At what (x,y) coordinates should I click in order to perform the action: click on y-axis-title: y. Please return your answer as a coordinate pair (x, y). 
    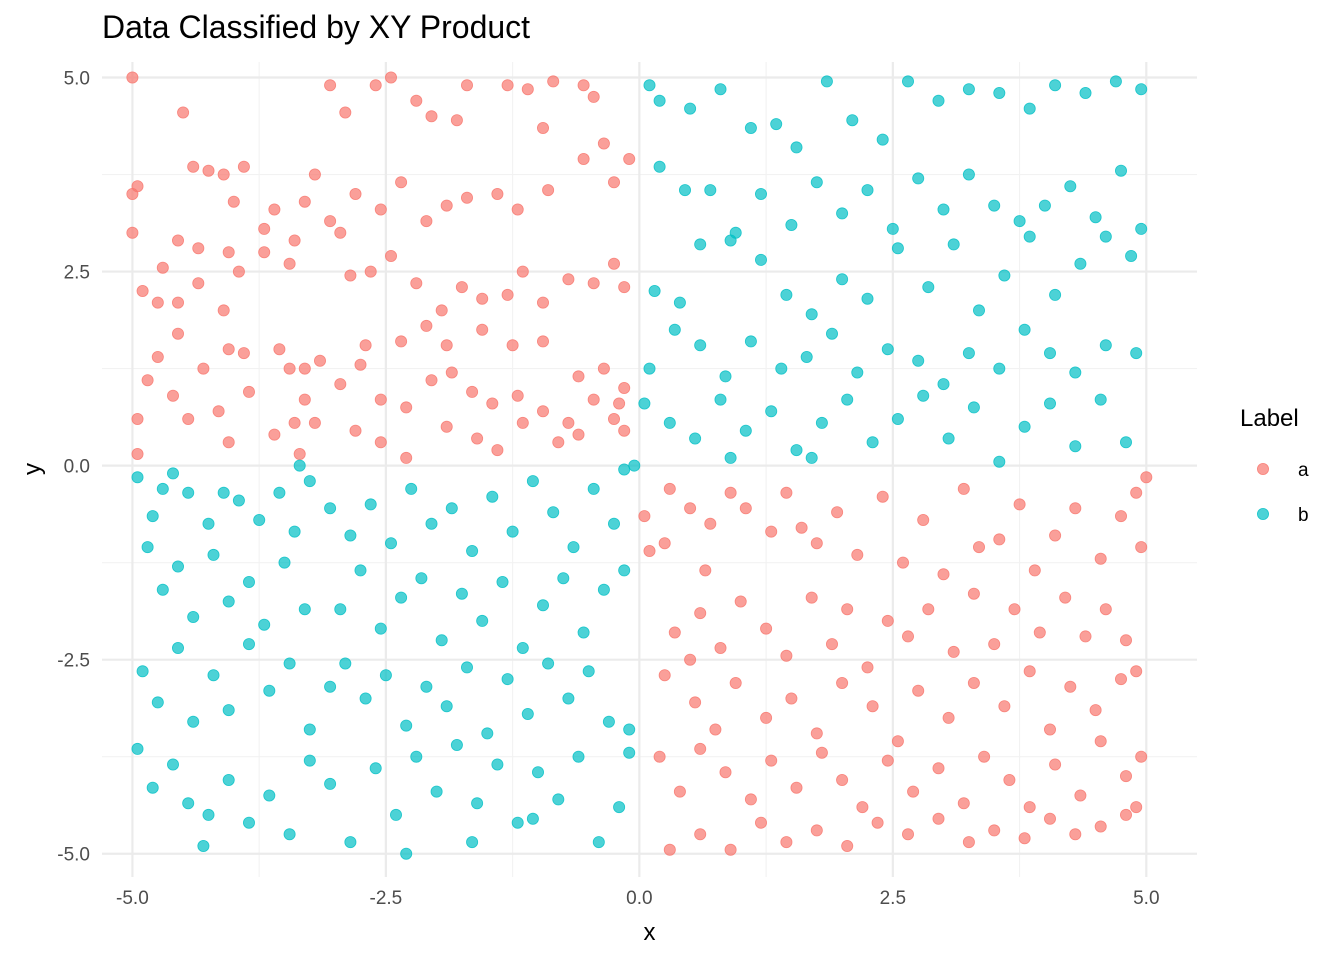
    Looking at the image, I should click on (32, 469).